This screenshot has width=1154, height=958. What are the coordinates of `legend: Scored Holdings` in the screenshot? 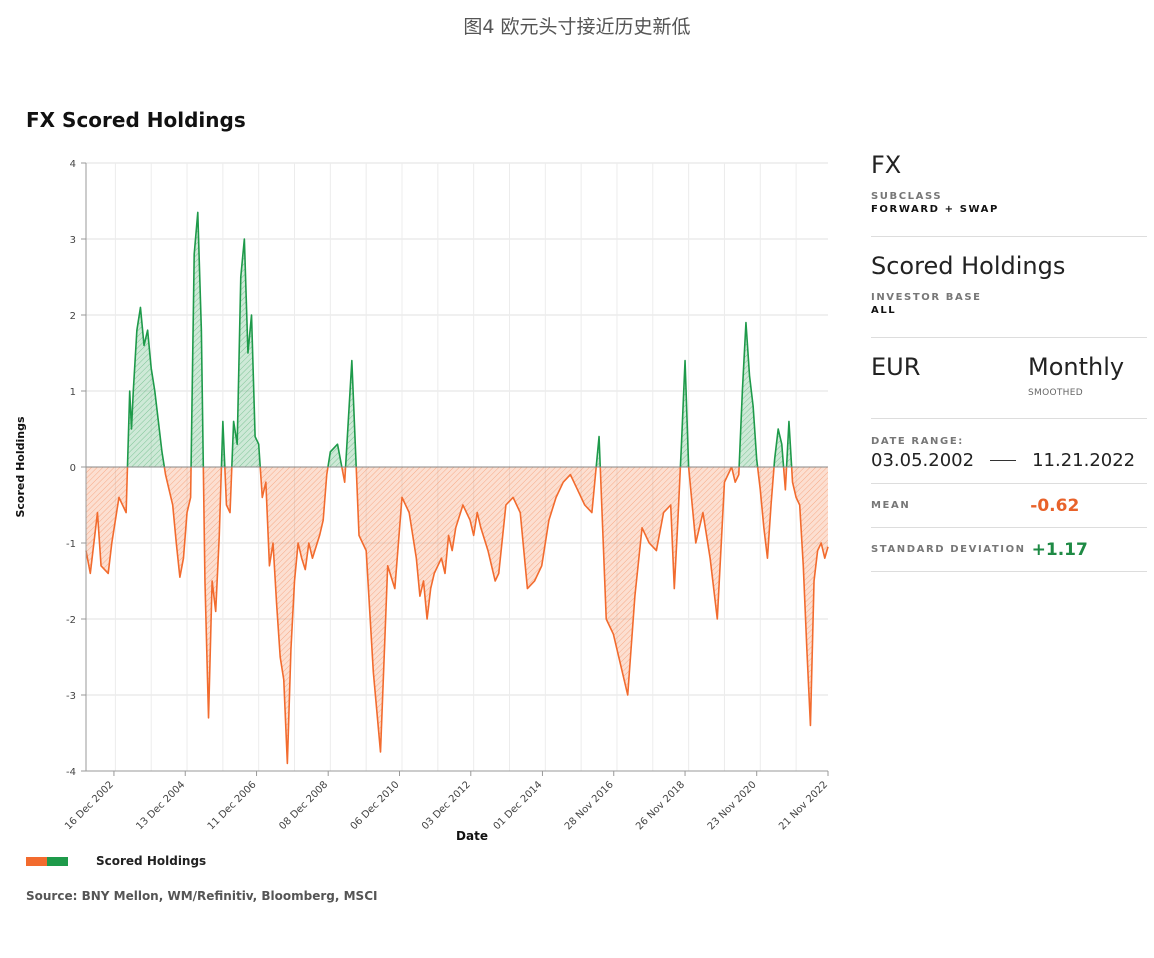 It's located at (116, 861).